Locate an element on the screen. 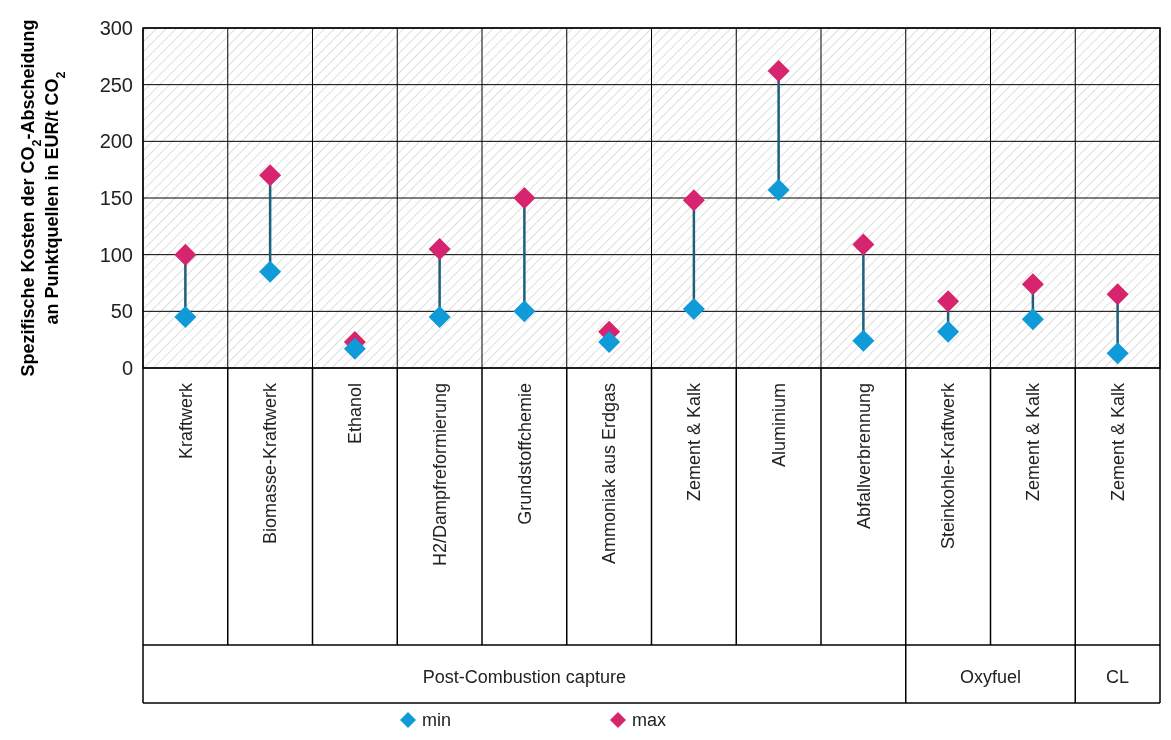 The width and height of the screenshot is (1171, 740). x-tick-label: Abfallverbrennung is located at coordinates (863, 456).